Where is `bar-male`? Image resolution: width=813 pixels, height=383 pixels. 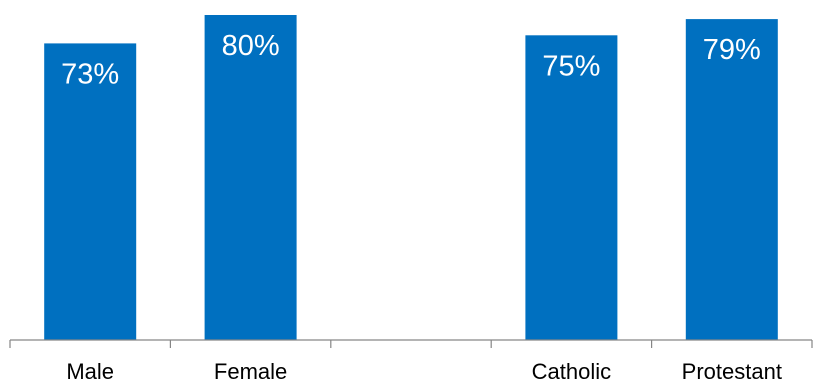
bar-male is located at coordinates (90, 192).